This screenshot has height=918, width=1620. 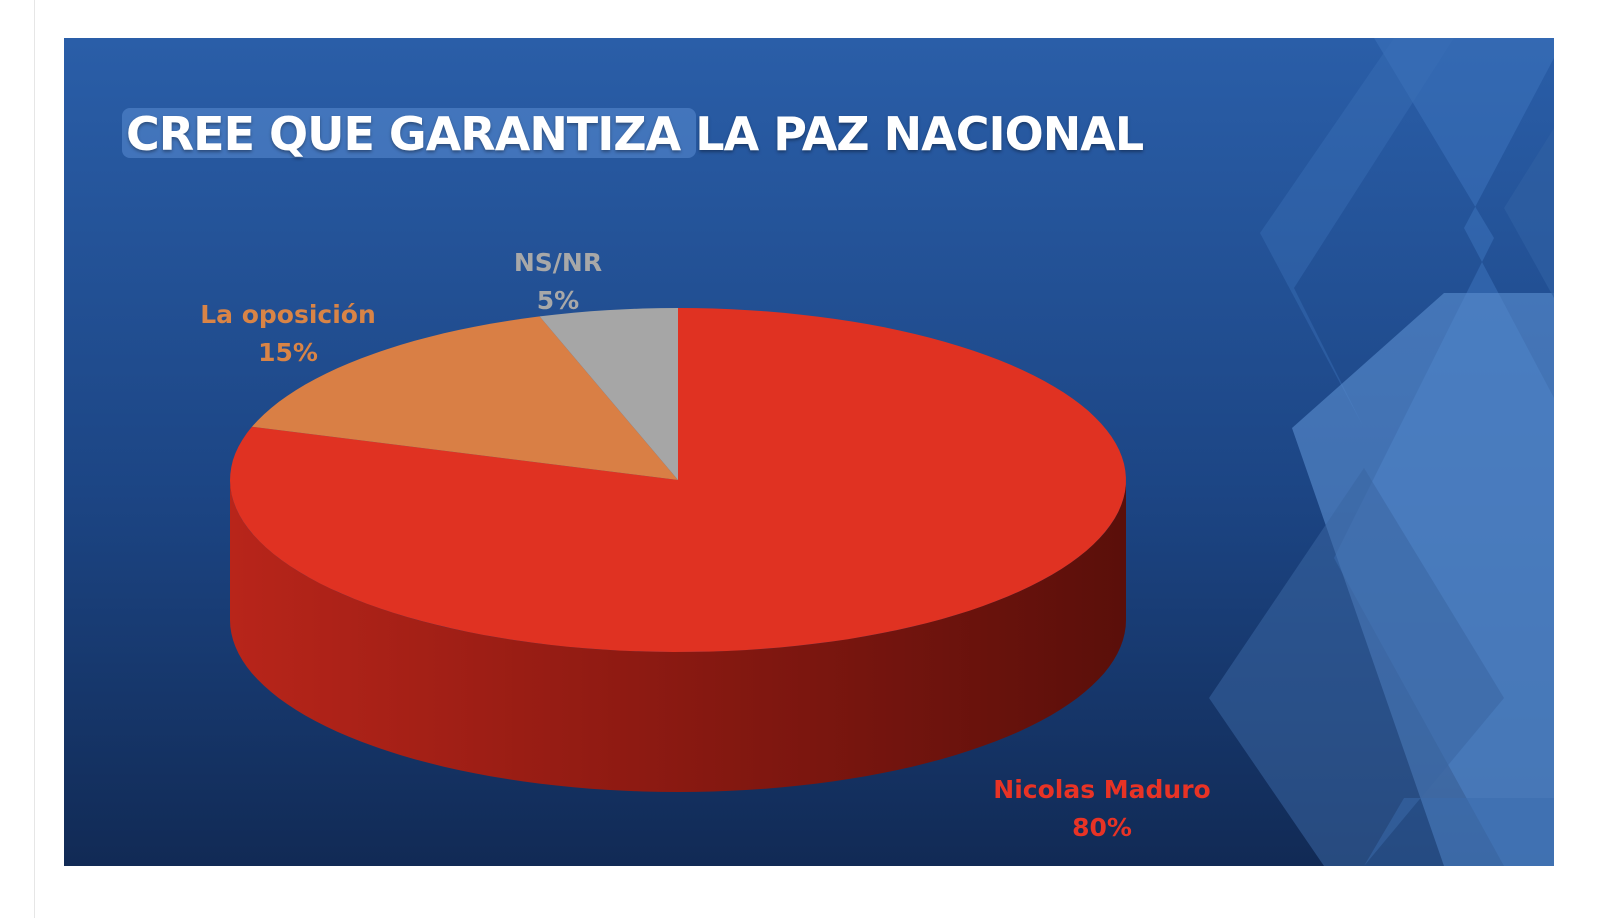 What do you see at coordinates (288, 334) in the screenshot?
I see `slice-label-oposicion: La oposición 15%` at bounding box center [288, 334].